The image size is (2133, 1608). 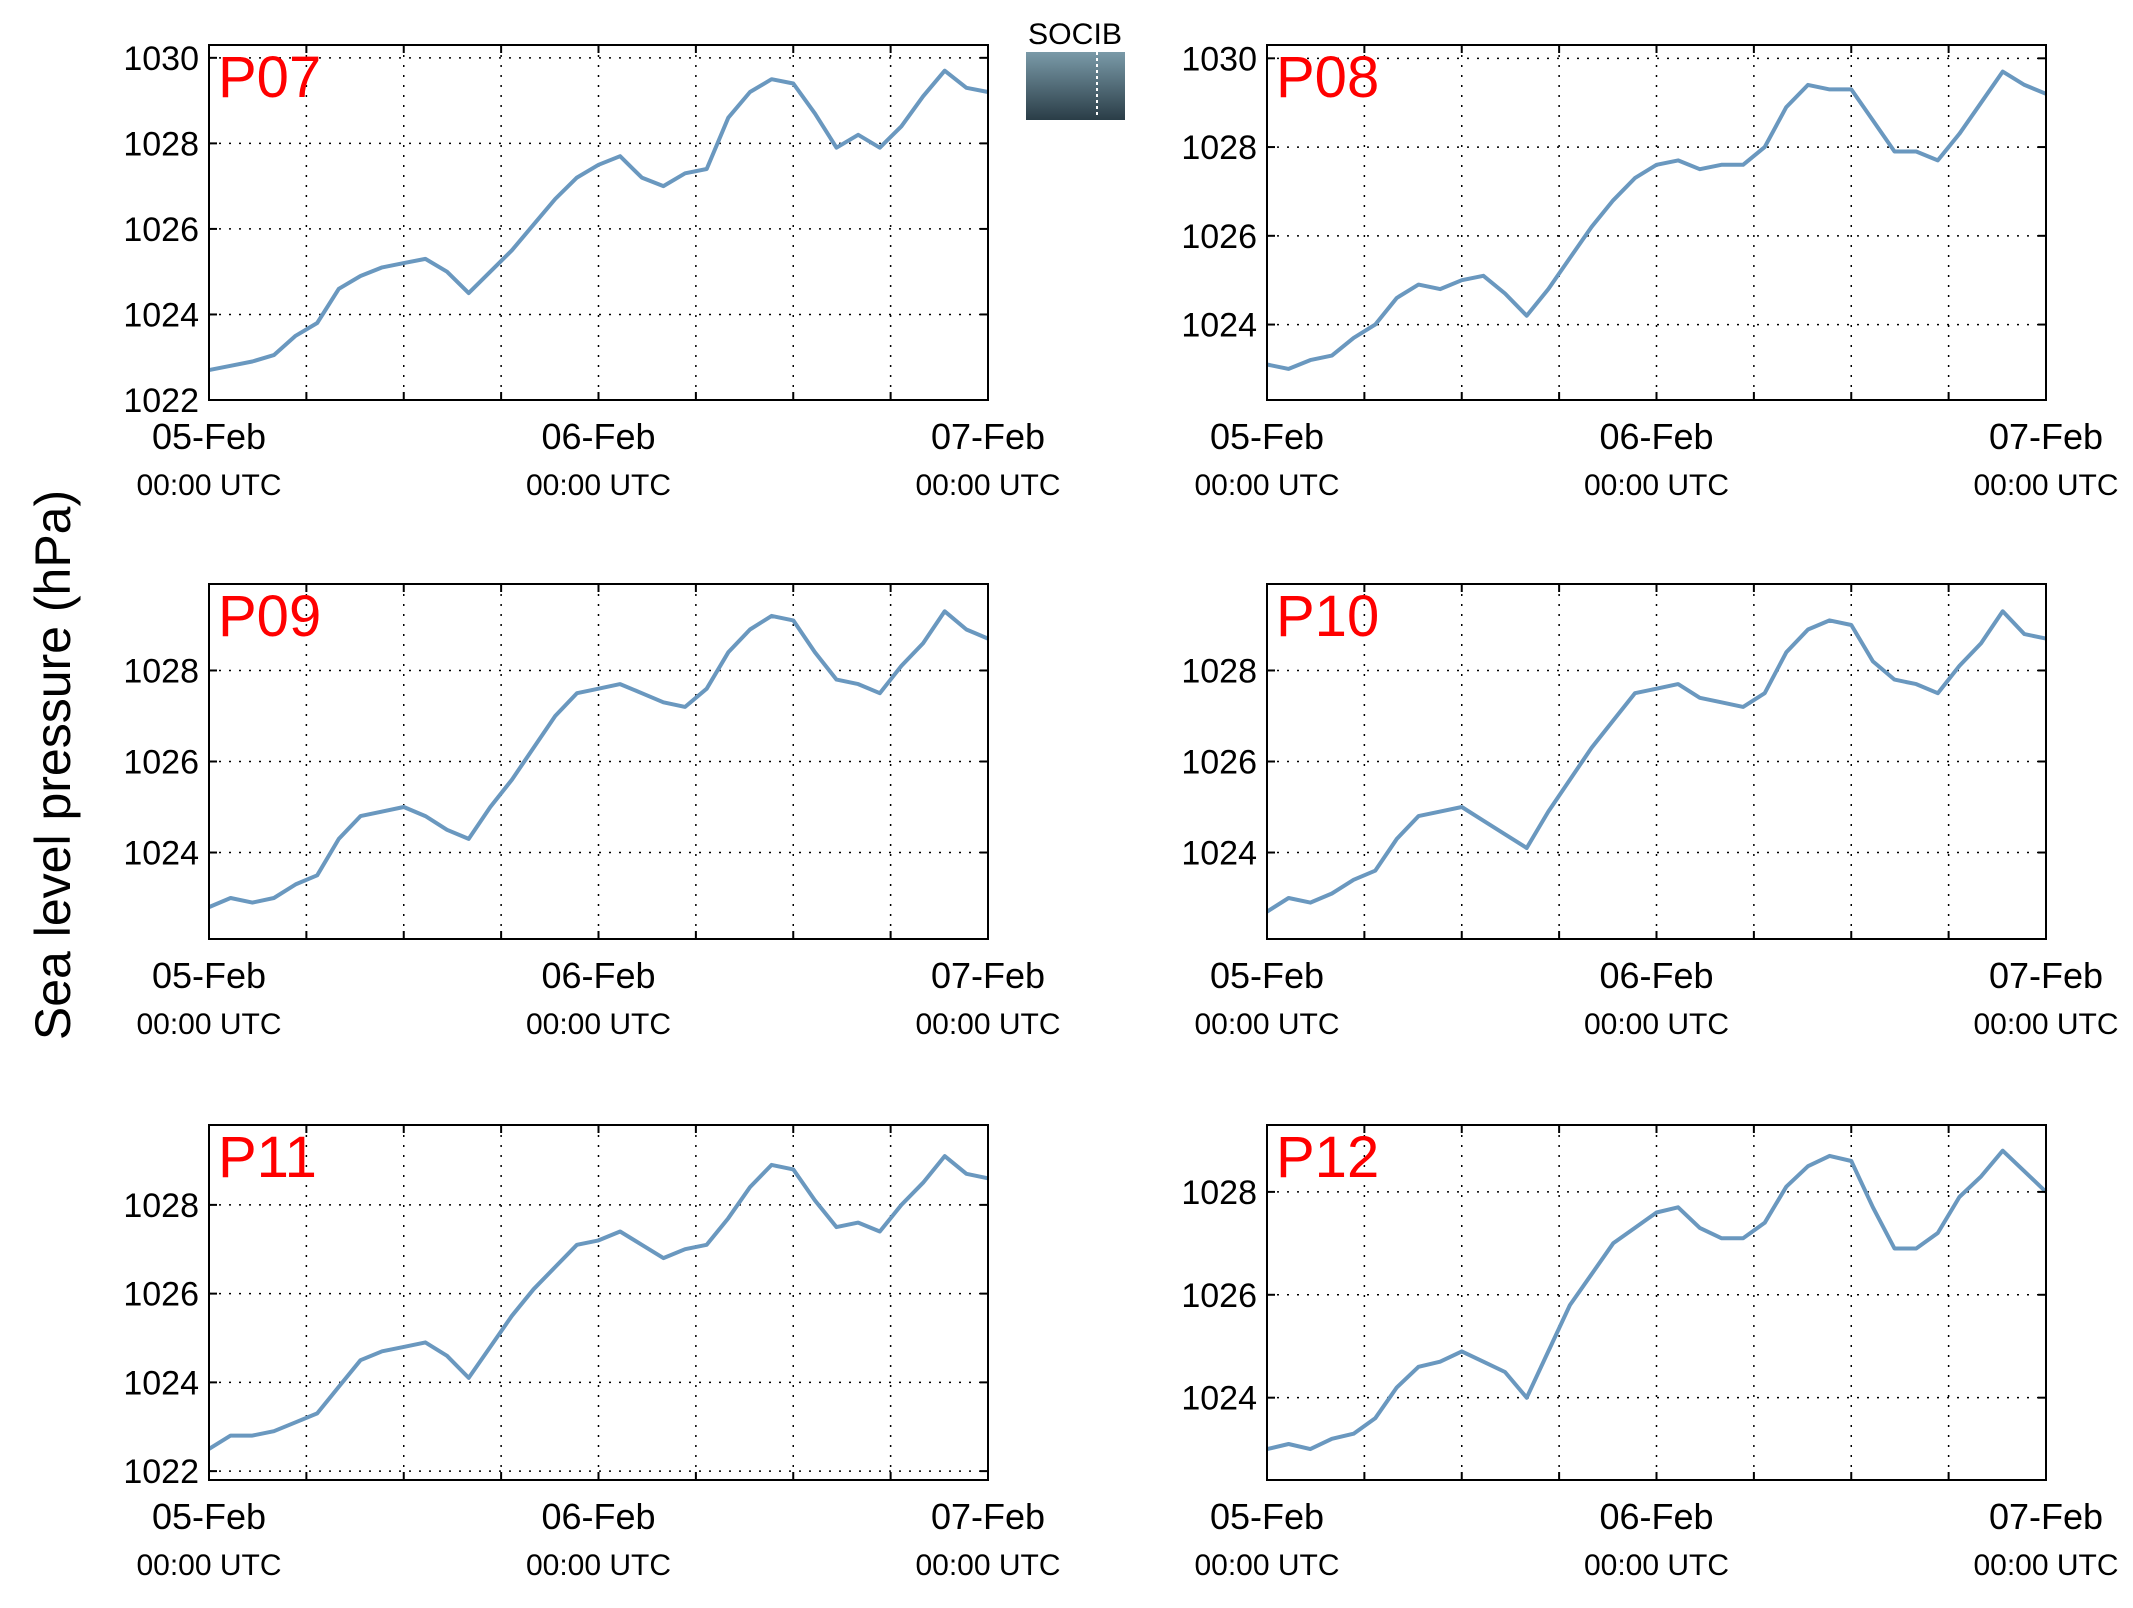 I want to click on panel-label: P09, so click(x=269, y=616).